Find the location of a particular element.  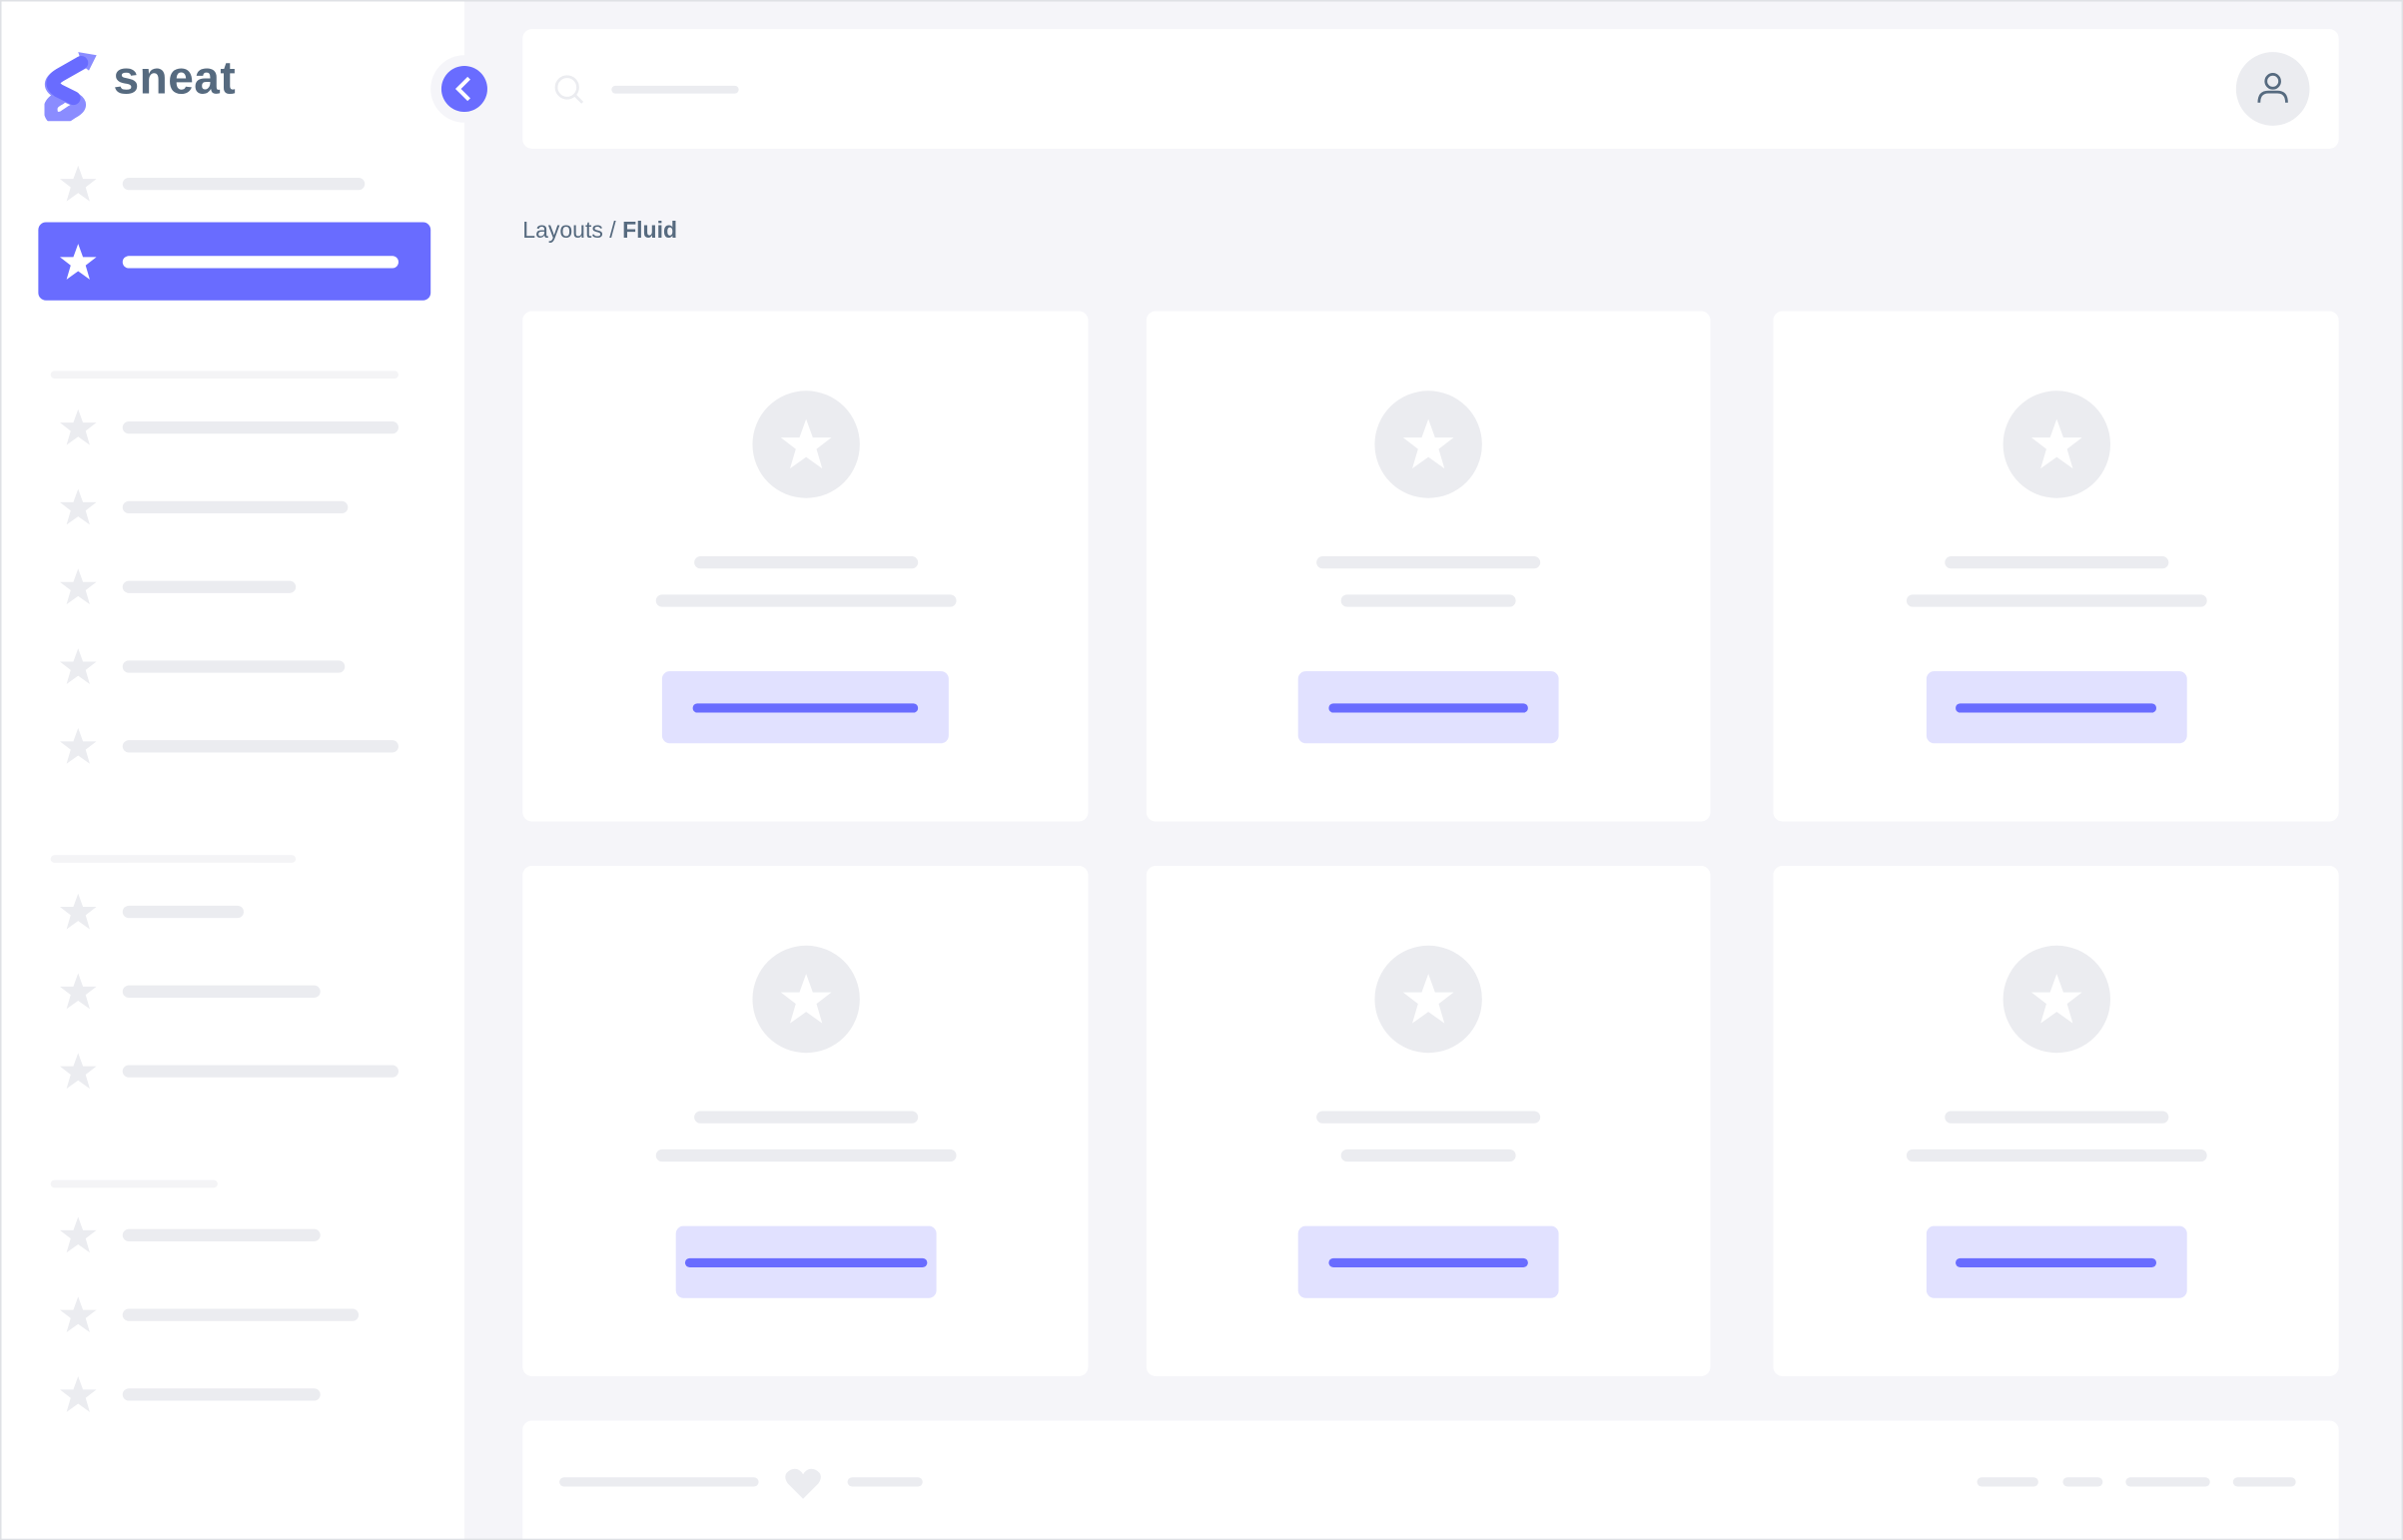

chevron-left-icon is located at coordinates (463, 89).